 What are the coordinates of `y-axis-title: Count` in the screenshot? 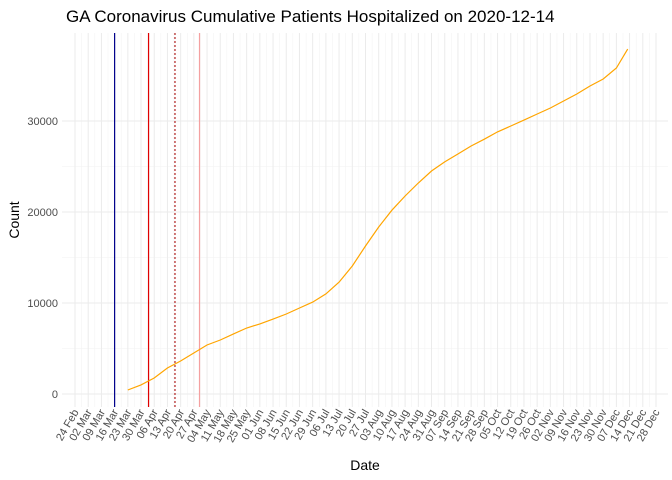 It's located at (14, 219).